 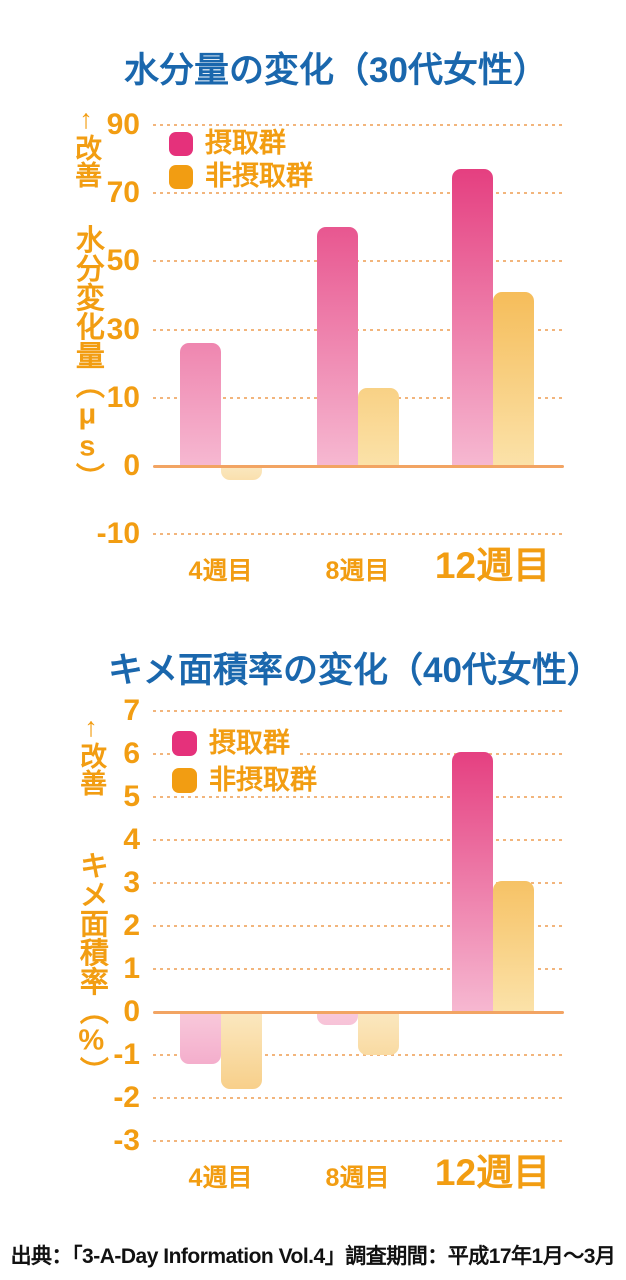 I want to click on y-tick--3: -3, so click(x=126, y=1140).